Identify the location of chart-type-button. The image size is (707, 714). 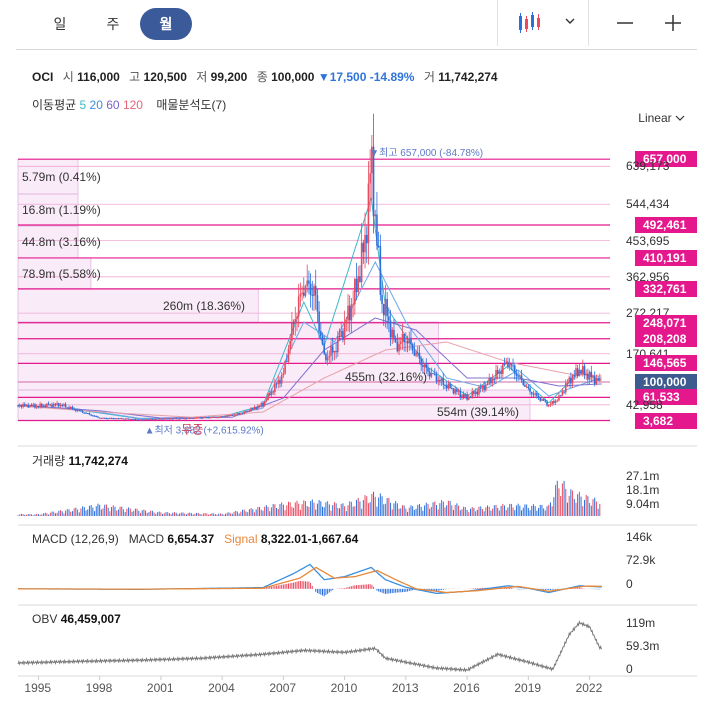
(546, 23).